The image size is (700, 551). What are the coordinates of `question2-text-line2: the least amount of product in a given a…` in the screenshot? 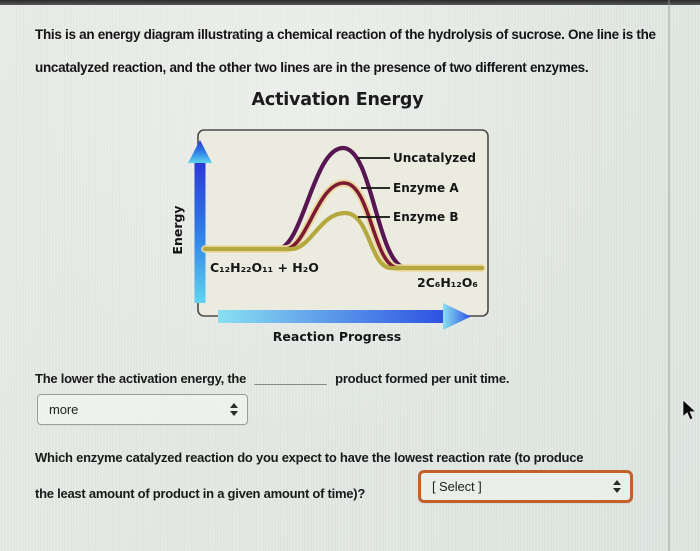 It's located at (200, 493).